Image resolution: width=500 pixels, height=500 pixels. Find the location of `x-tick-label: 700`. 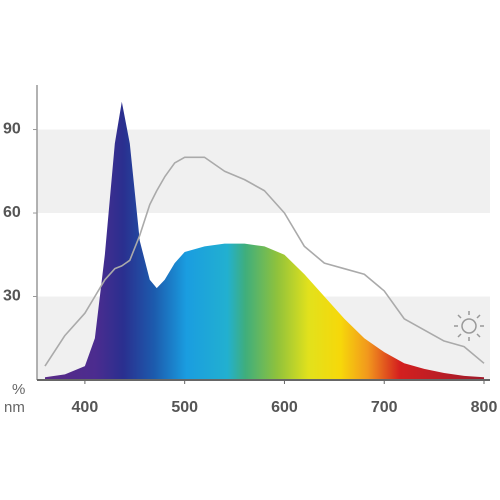

x-tick-label: 700 is located at coordinates (384, 407).